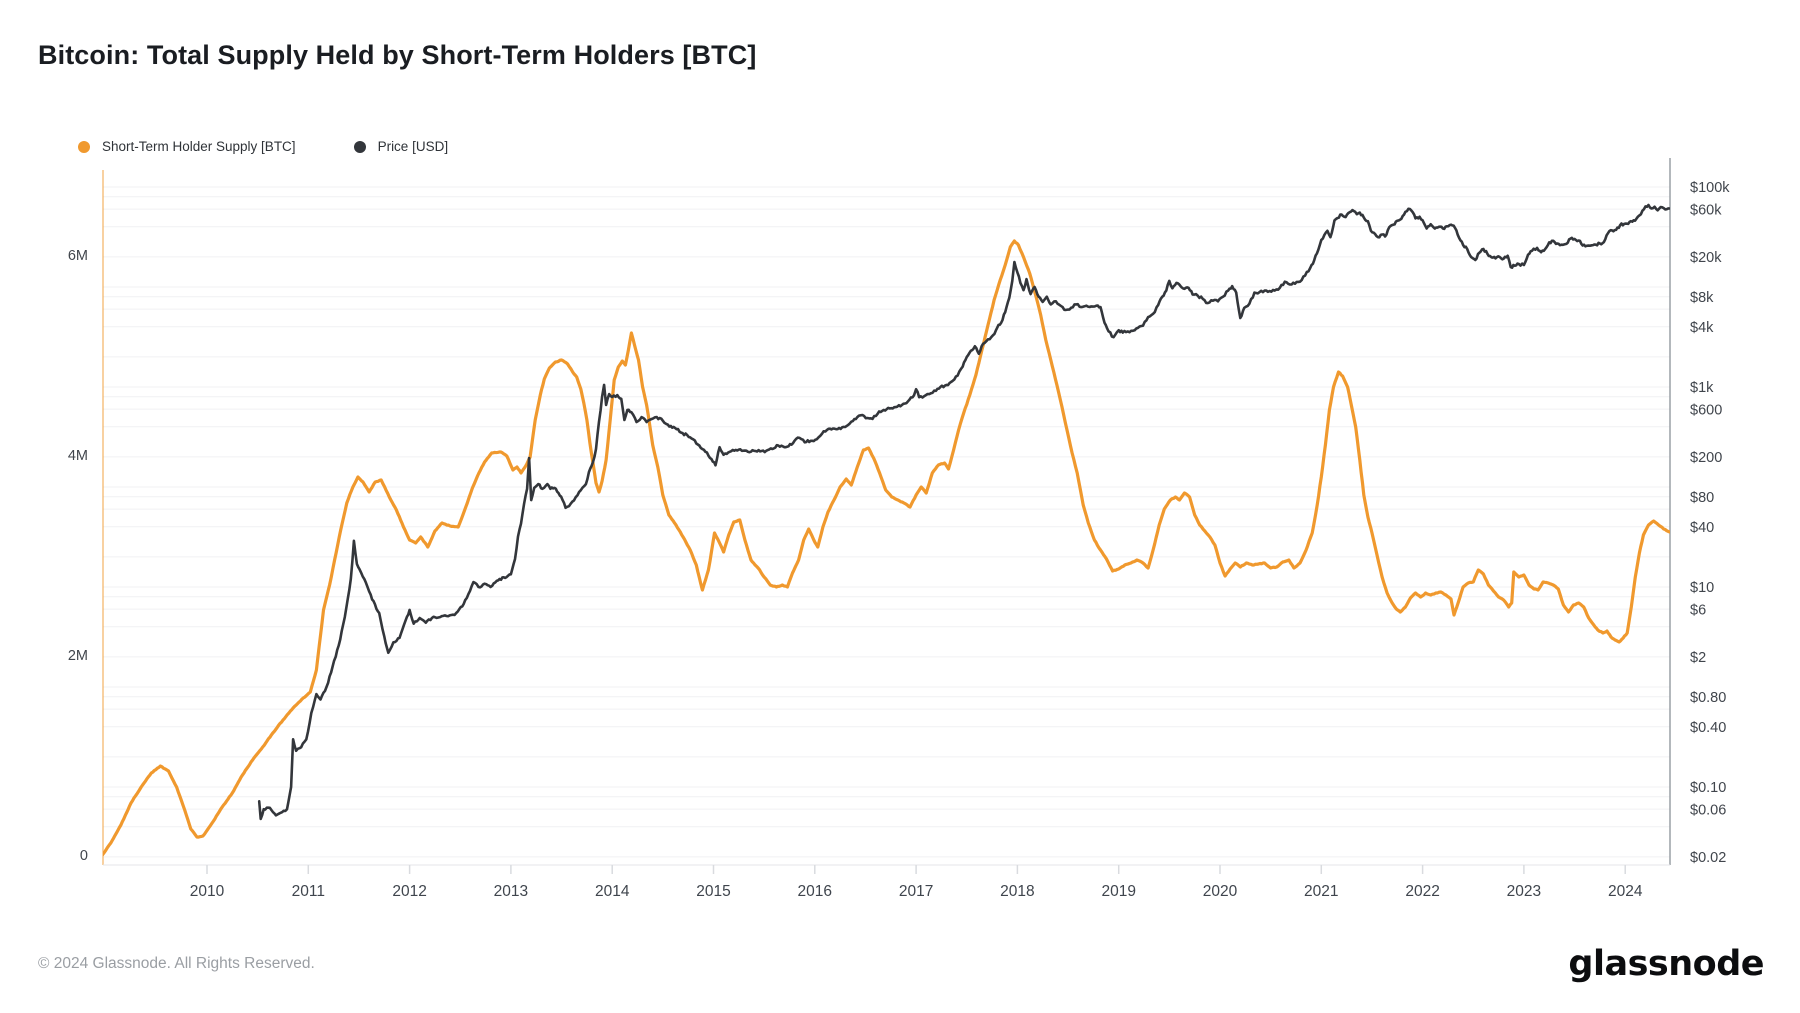  What do you see at coordinates (1702, 328) in the screenshot?
I see `right-axis-tick-label: $4k` at bounding box center [1702, 328].